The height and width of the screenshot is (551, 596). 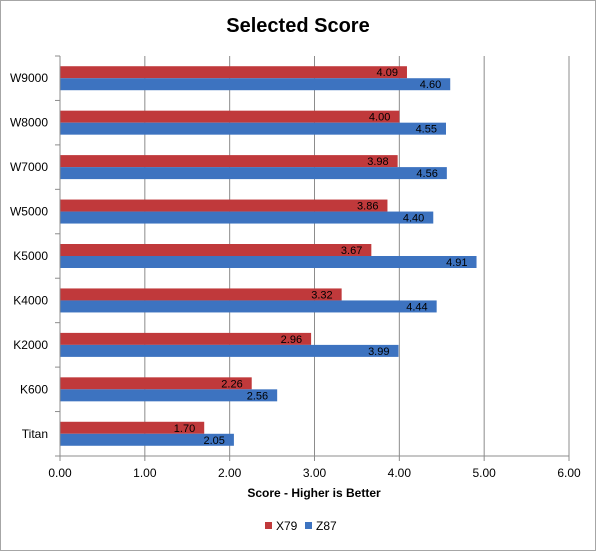 I want to click on data-label: 4.56, so click(x=426, y=174).